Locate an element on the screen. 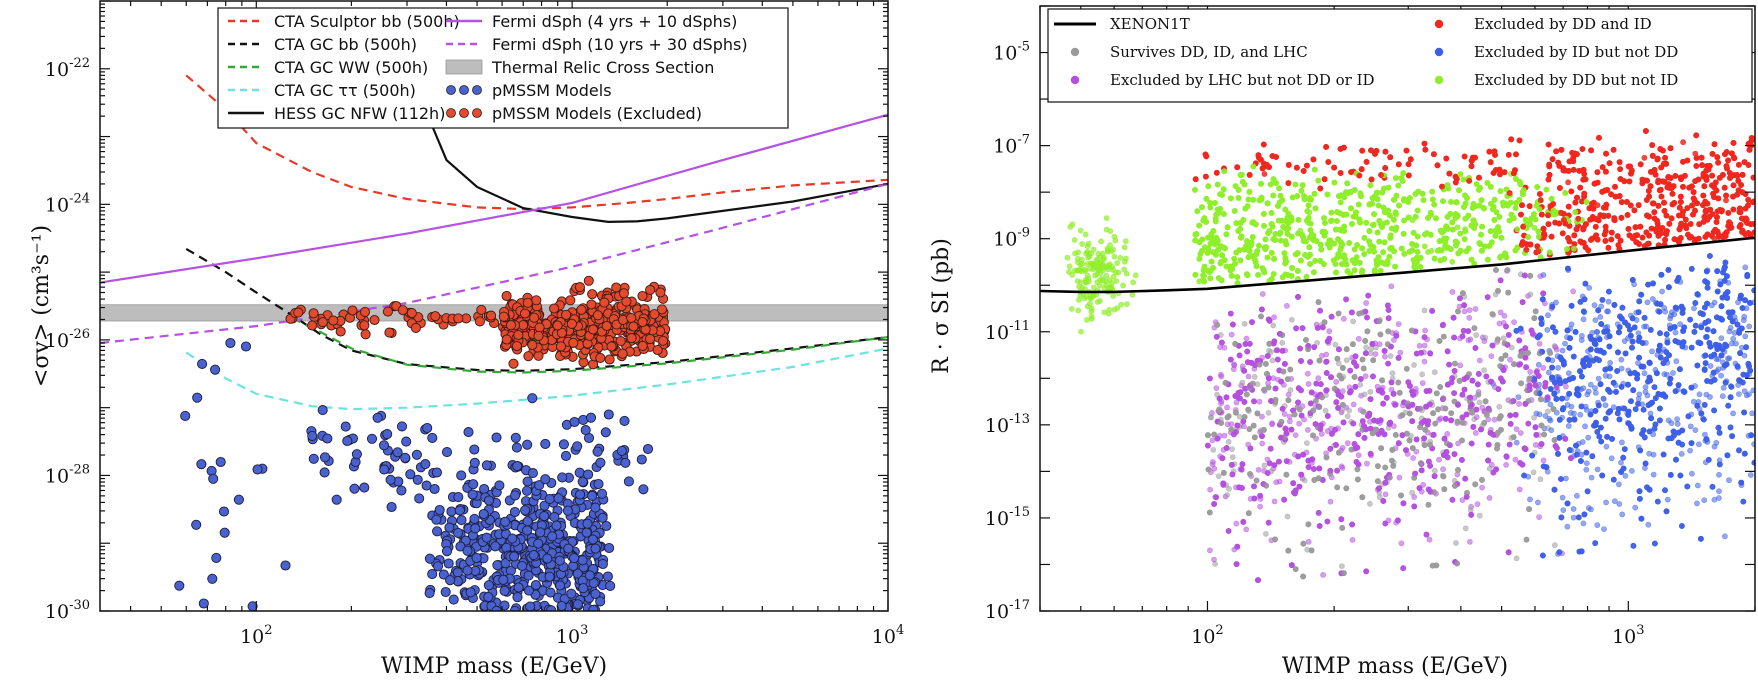 This screenshot has width=1758, height=682. left-x-tick-label: 10³ is located at coordinates (572, 635).